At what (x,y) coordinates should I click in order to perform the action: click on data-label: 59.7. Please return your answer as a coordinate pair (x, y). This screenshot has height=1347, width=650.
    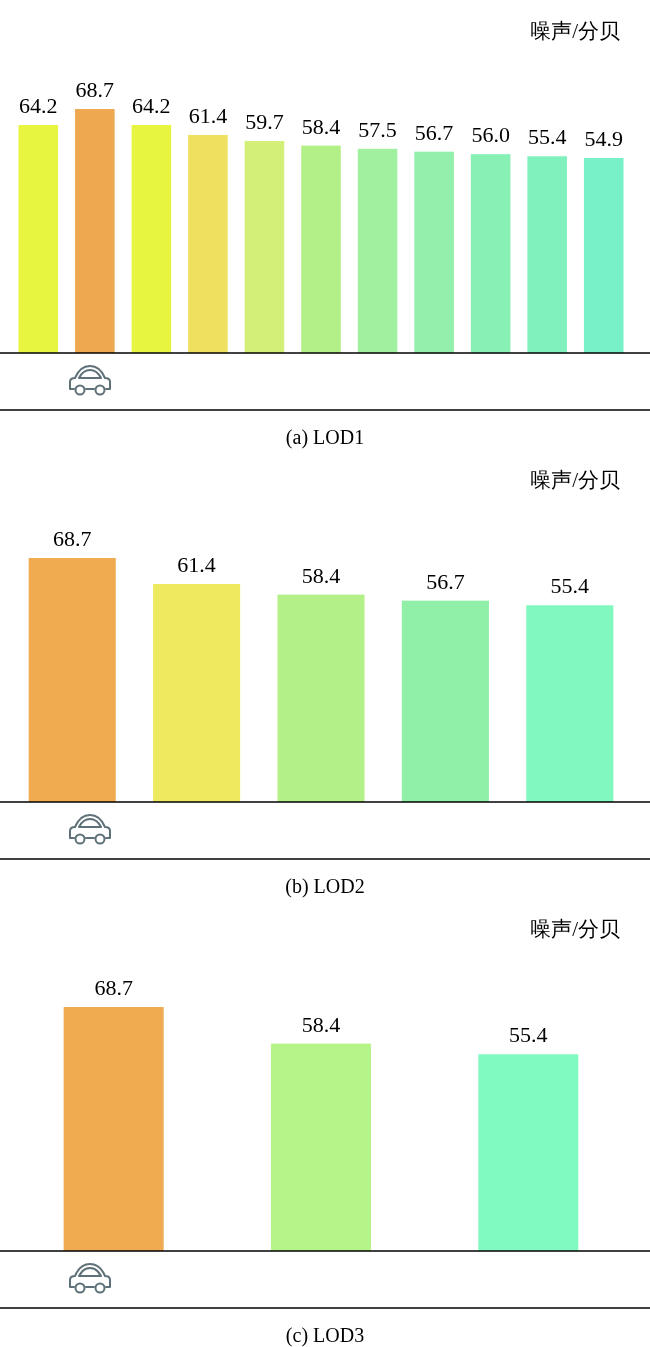
    Looking at the image, I should click on (264, 121).